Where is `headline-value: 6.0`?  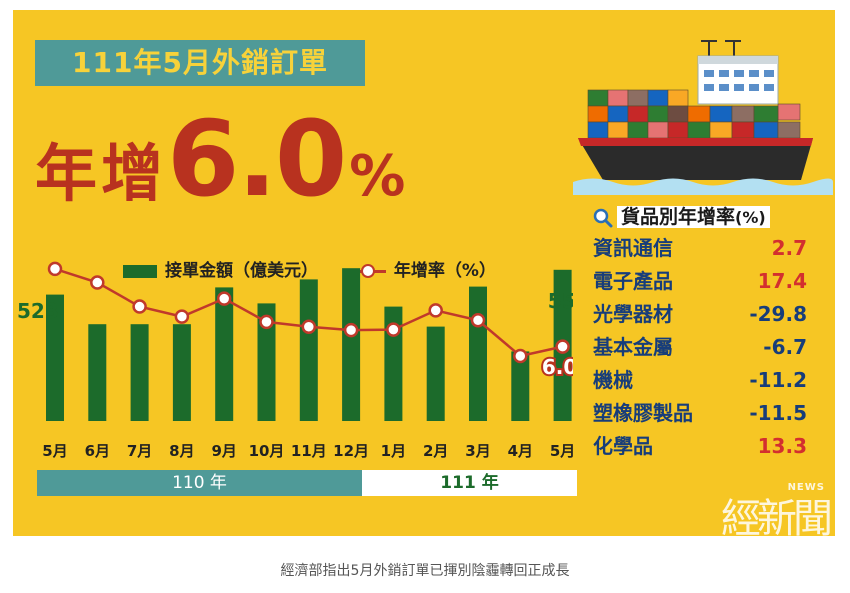
headline-value: 6.0 is located at coordinates (257, 159).